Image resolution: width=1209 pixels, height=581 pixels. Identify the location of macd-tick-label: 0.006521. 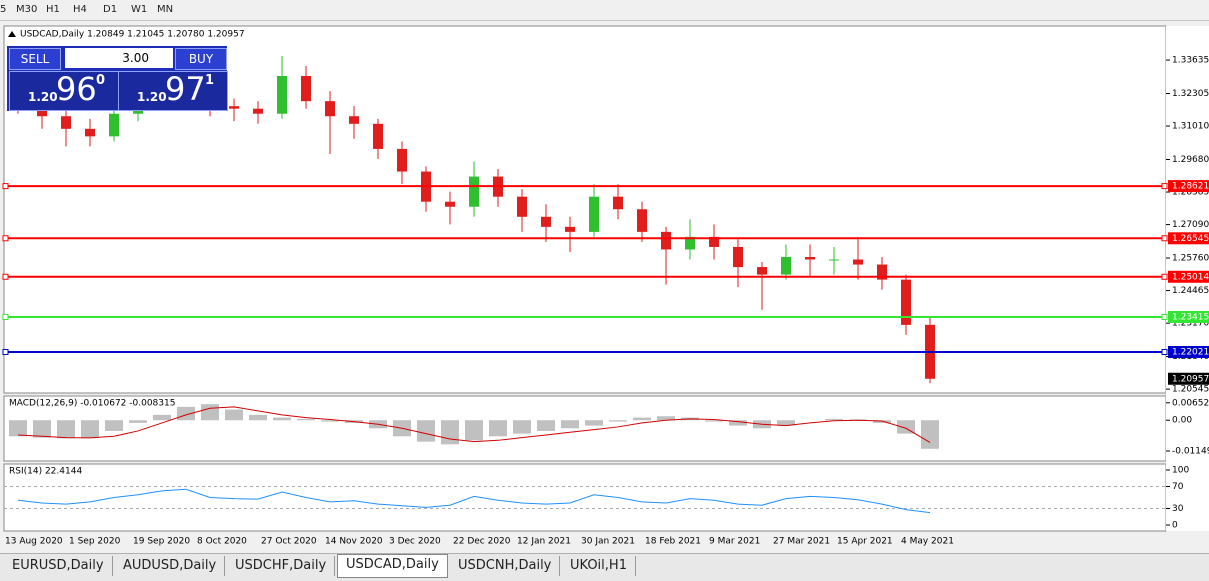
(1190, 403).